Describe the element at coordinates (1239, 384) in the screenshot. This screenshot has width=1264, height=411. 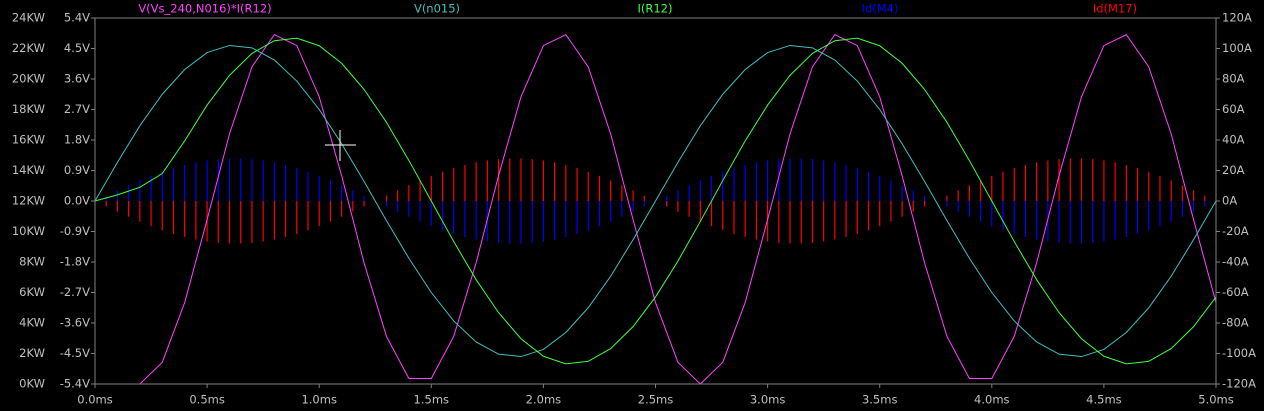
I see `y-tick-label: -120A` at that location.